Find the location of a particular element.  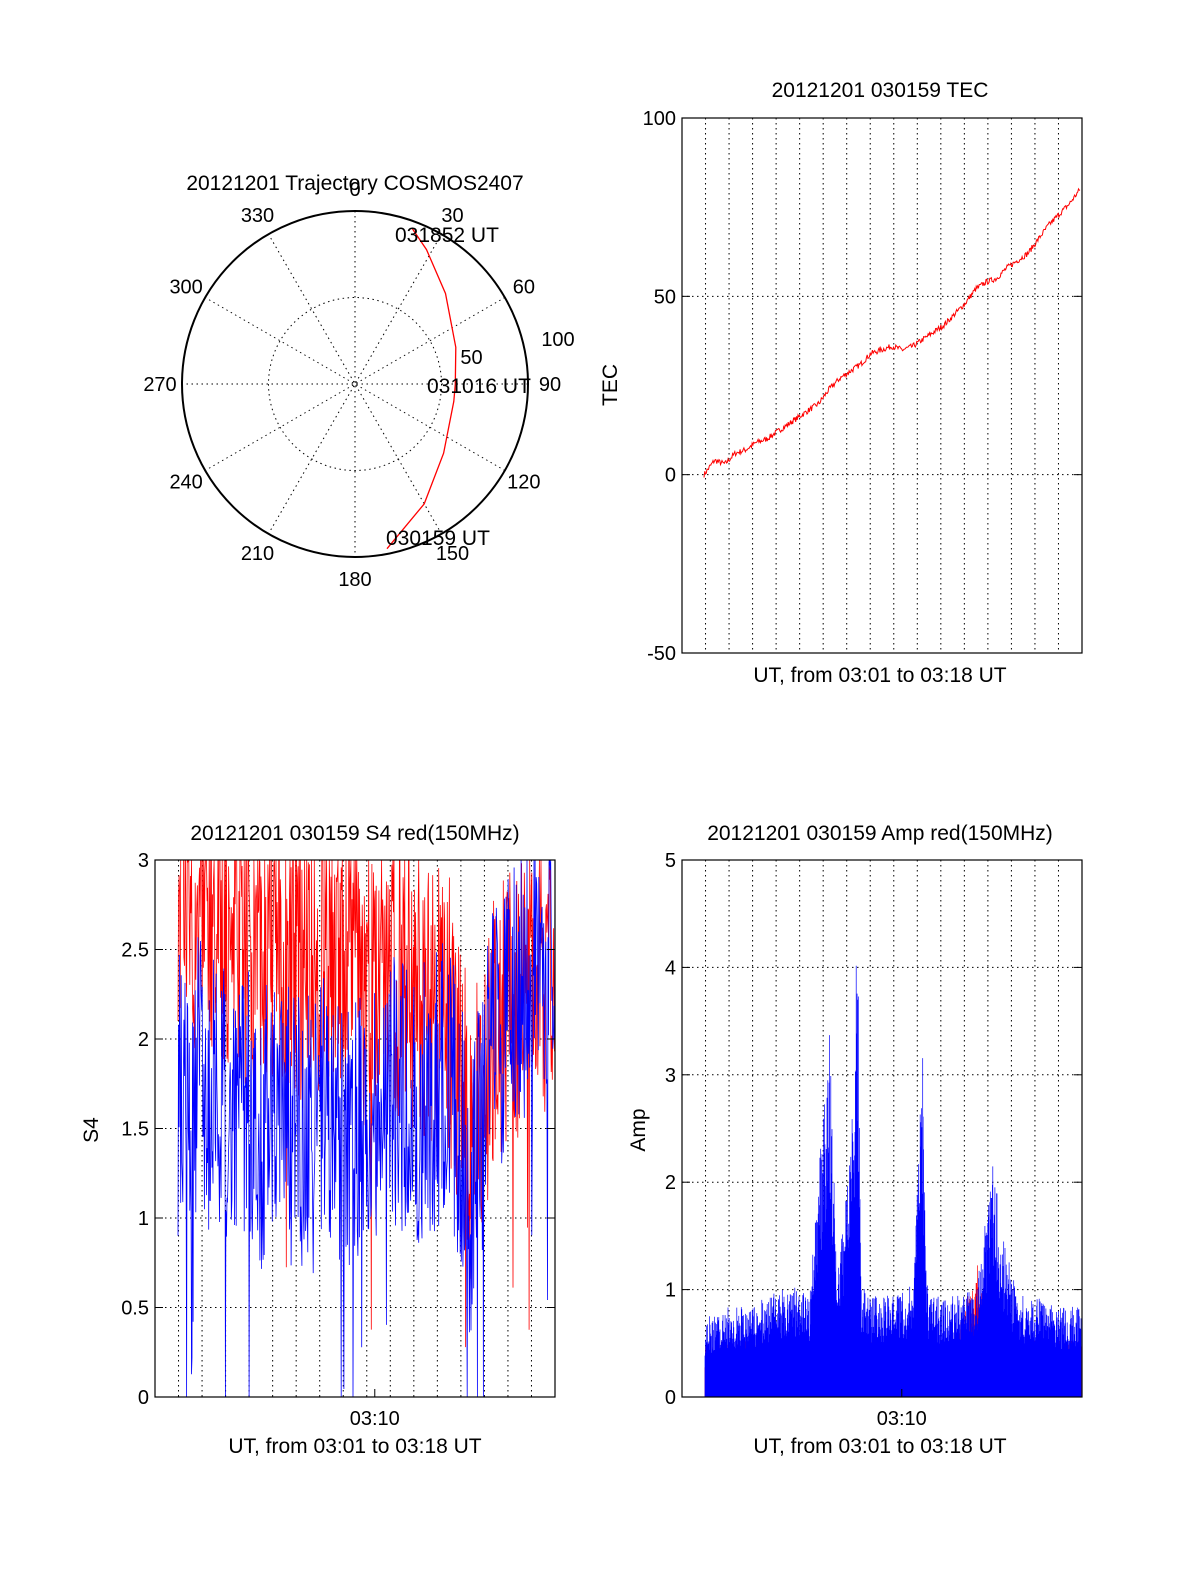

annotation-mid-time: 031016 UT is located at coordinates (479, 386).